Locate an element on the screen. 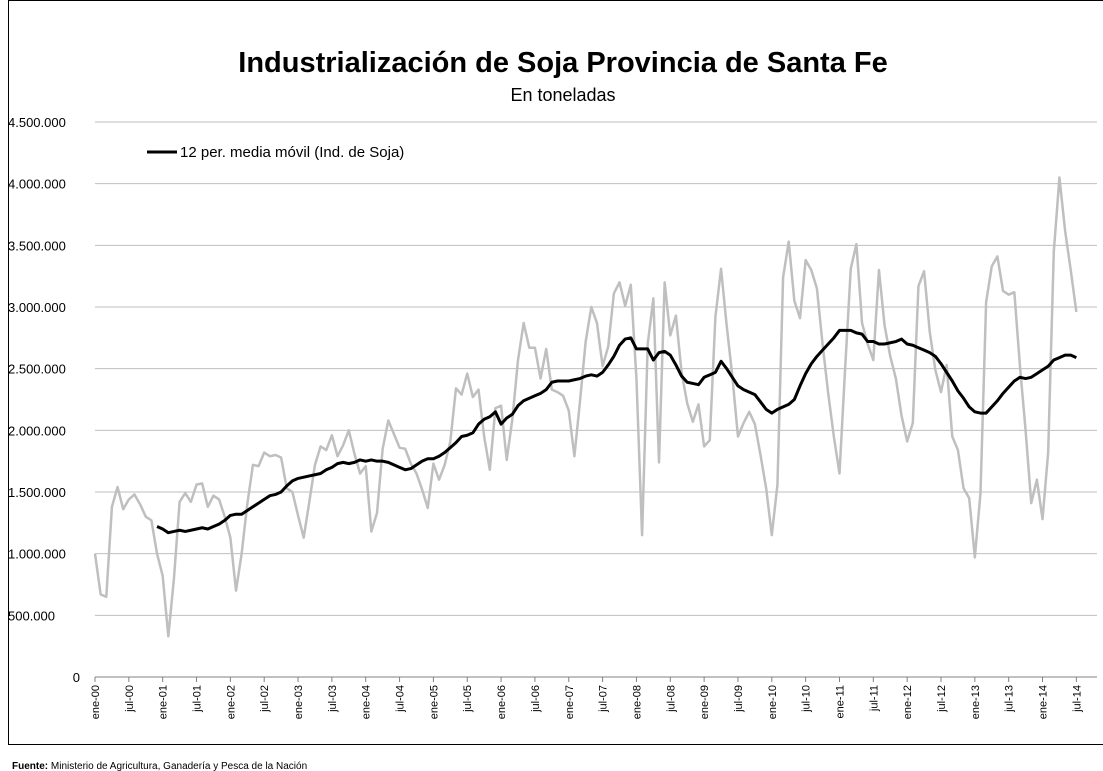 The width and height of the screenshot is (1103, 771). x-tick-label: jul-01 is located at coordinates (198, 699).